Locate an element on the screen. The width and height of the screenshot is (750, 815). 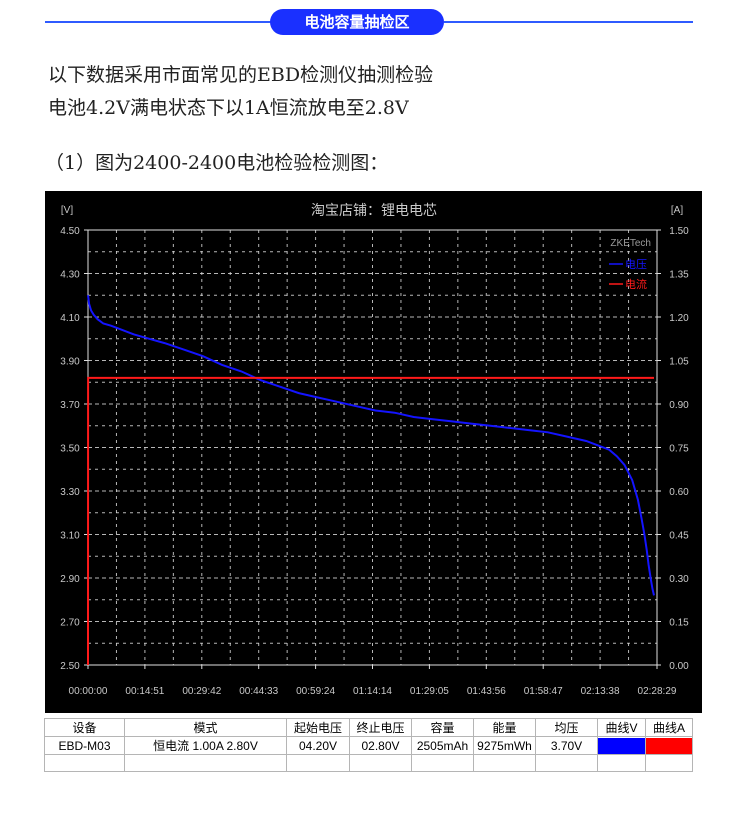
cell-avg-voltage: 3.70V is located at coordinates (566, 745).